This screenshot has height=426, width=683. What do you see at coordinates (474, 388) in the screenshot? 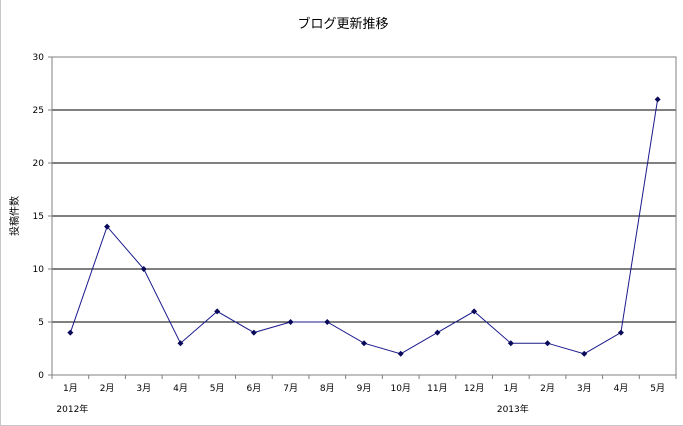
I see `x-tick-label: 12月` at bounding box center [474, 388].